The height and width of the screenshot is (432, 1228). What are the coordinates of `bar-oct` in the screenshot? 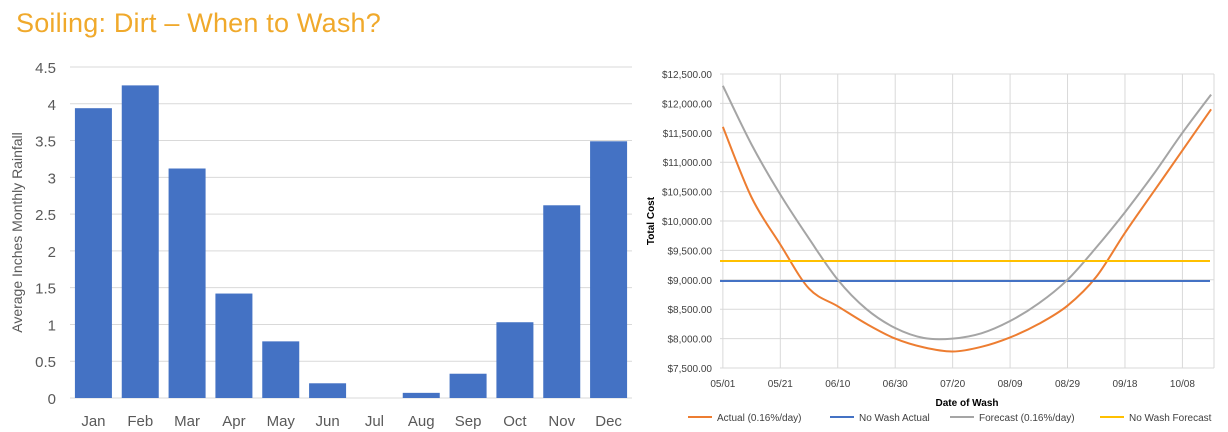 It's located at (515, 360).